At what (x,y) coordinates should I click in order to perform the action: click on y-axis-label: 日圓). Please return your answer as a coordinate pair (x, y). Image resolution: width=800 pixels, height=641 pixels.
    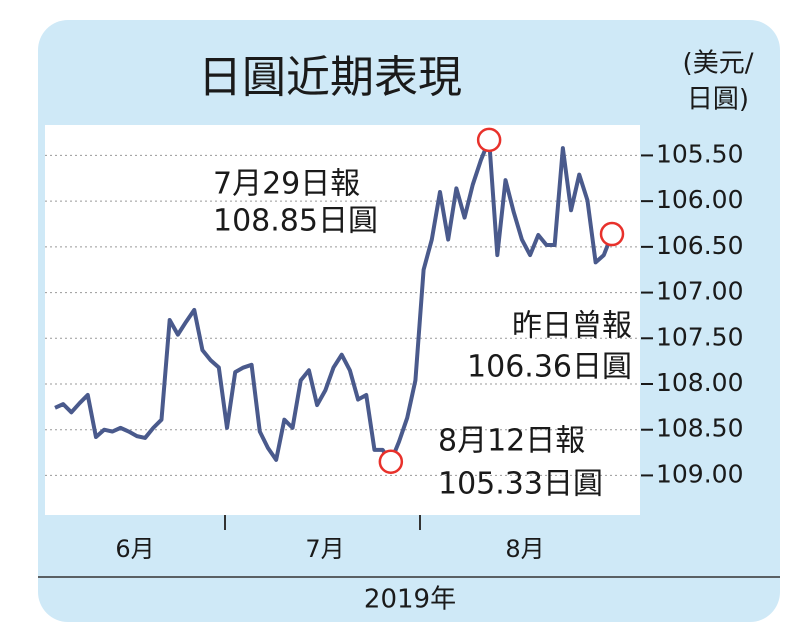
    Looking at the image, I should click on (718, 100).